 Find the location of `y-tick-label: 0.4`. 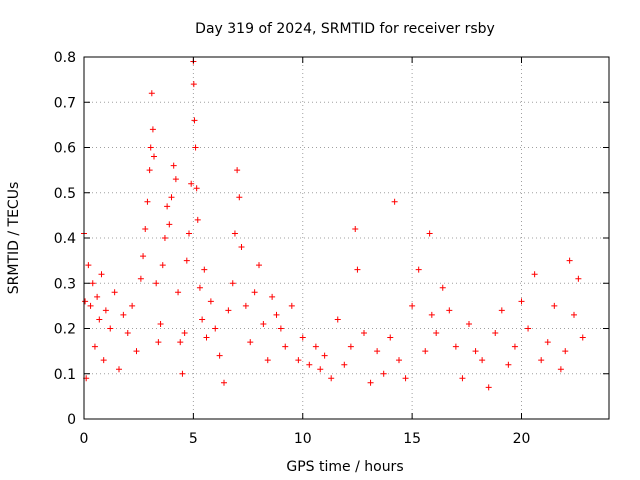

y-tick-label: 0.4 is located at coordinates (65, 239).